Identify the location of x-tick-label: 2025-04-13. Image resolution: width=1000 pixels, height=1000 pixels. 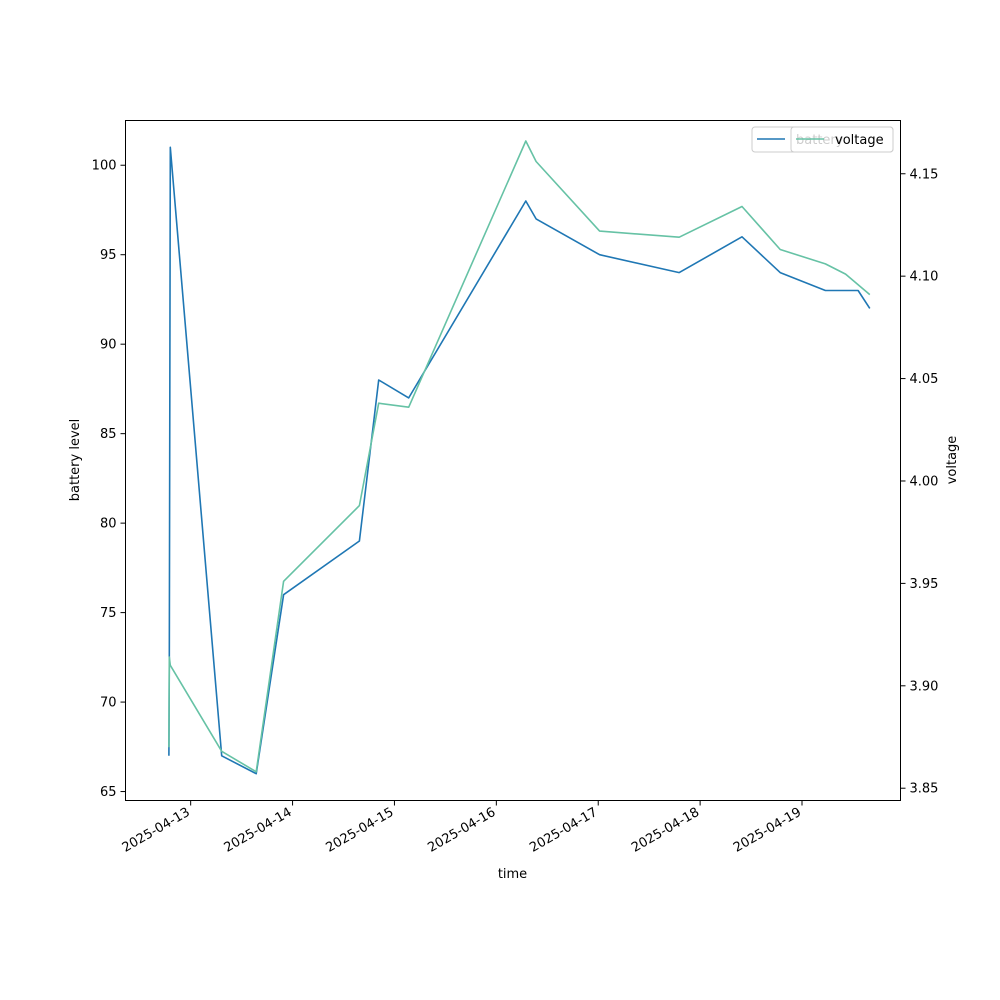
(156, 830).